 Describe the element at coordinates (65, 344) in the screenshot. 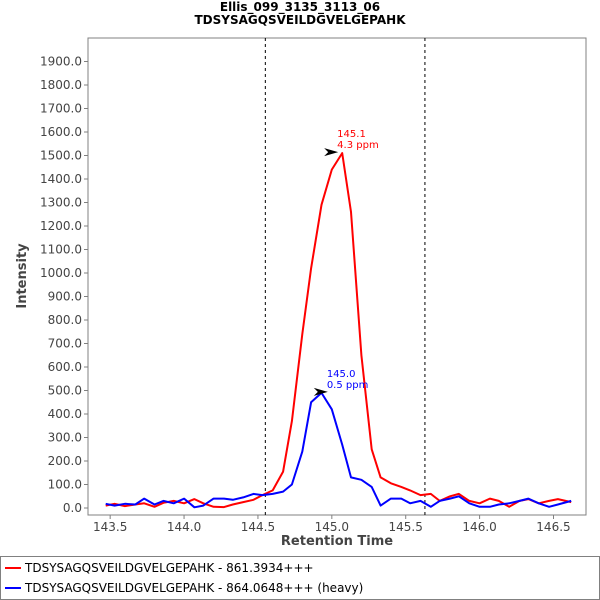

I see `y-tick-label: 700.0` at that location.